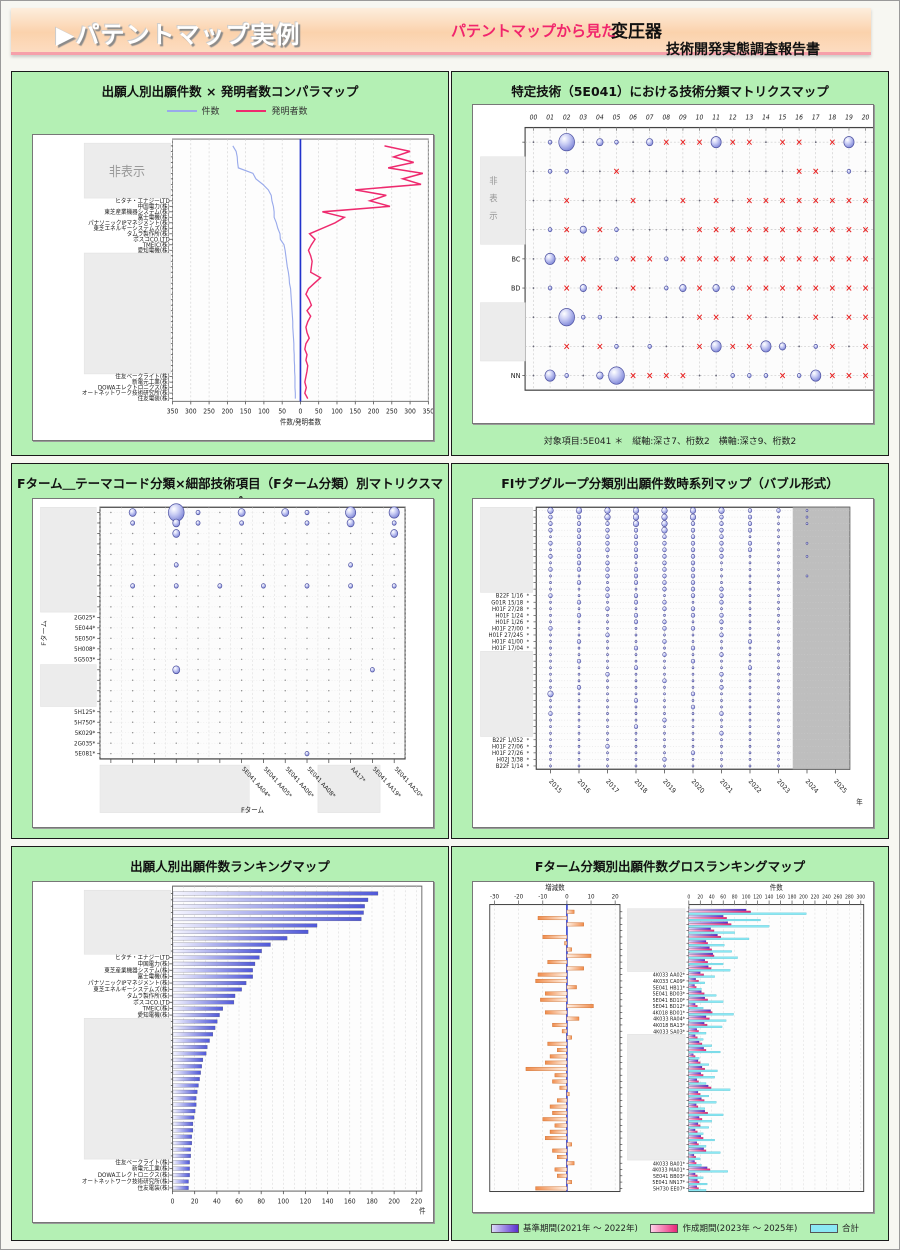 This screenshot has width=900, height=1250. Describe the element at coordinates (669, 988) in the screenshot. I see `svg-text: 5E041 HB11*` at that location.